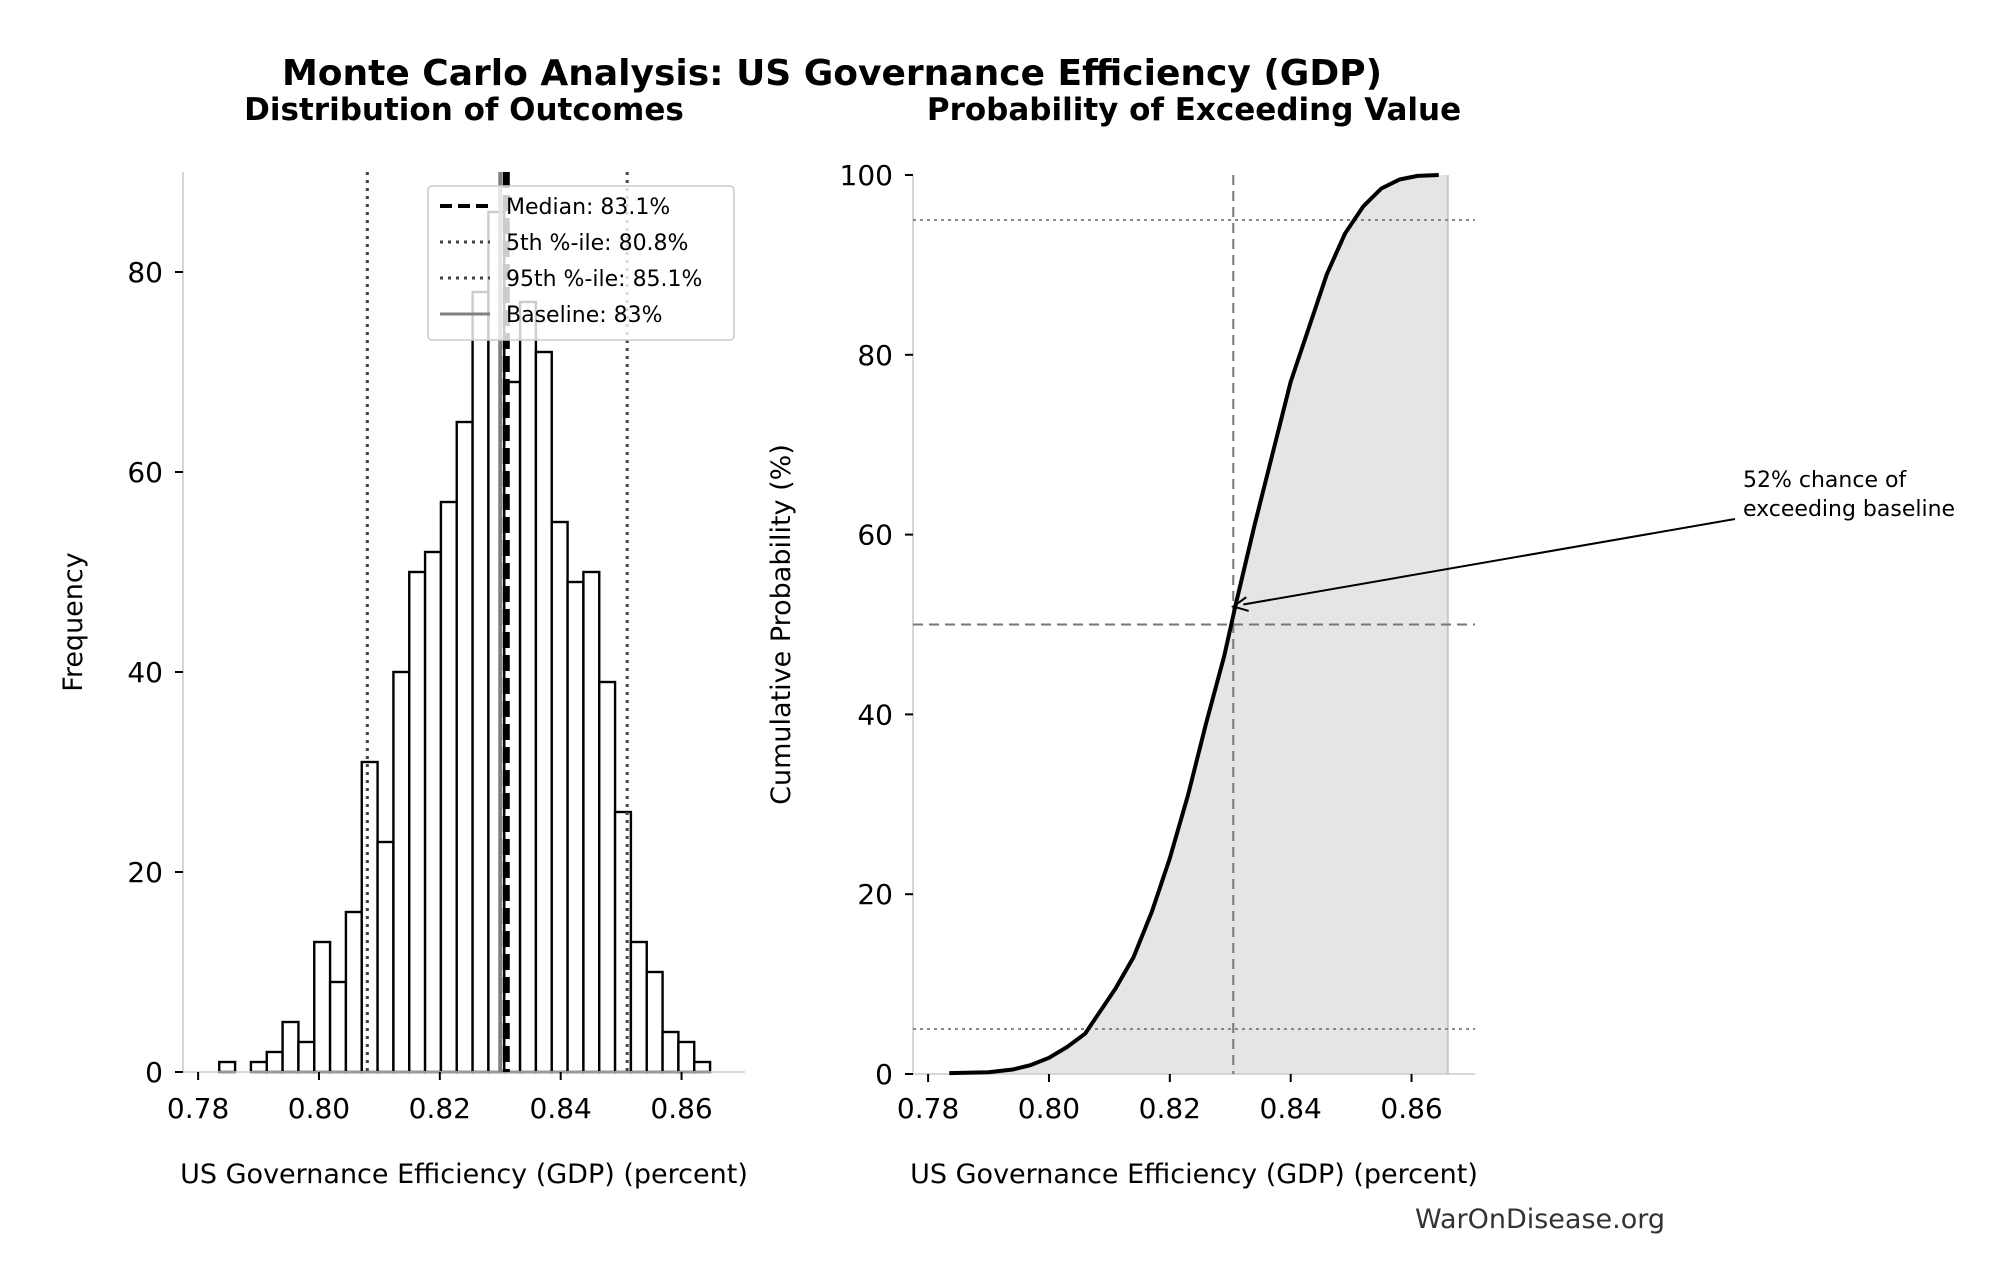 The image size is (2011, 1280). Describe the element at coordinates (1411, 1108) in the screenshot. I see `cdf-x-tick-label: 0.86` at that location.